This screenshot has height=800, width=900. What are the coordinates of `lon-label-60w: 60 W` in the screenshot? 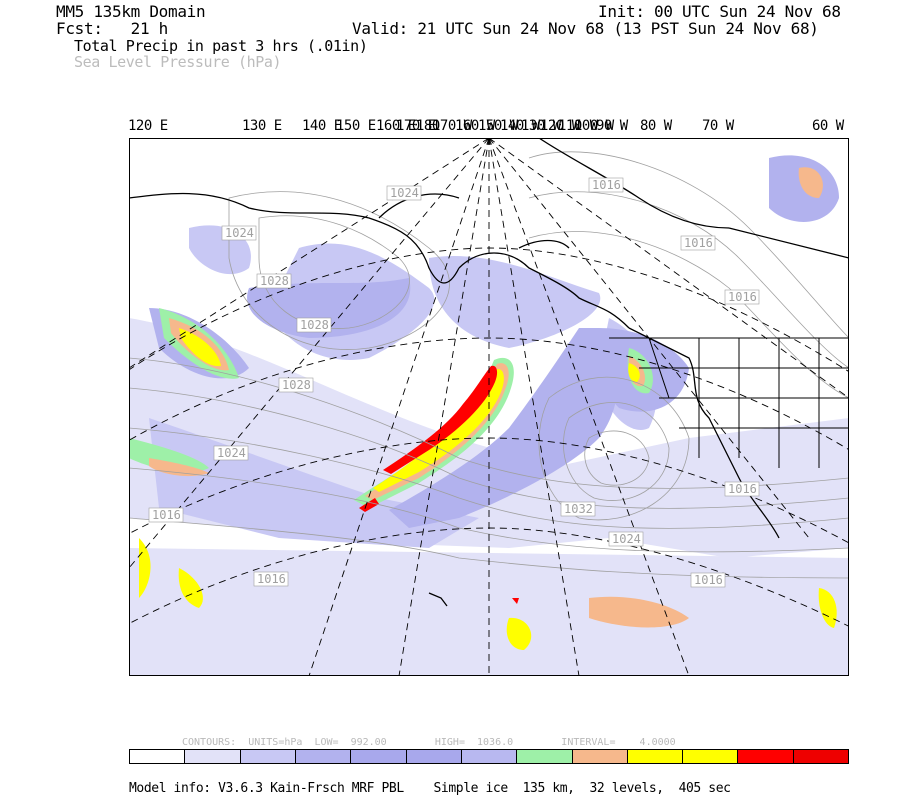 It's located at (828, 126).